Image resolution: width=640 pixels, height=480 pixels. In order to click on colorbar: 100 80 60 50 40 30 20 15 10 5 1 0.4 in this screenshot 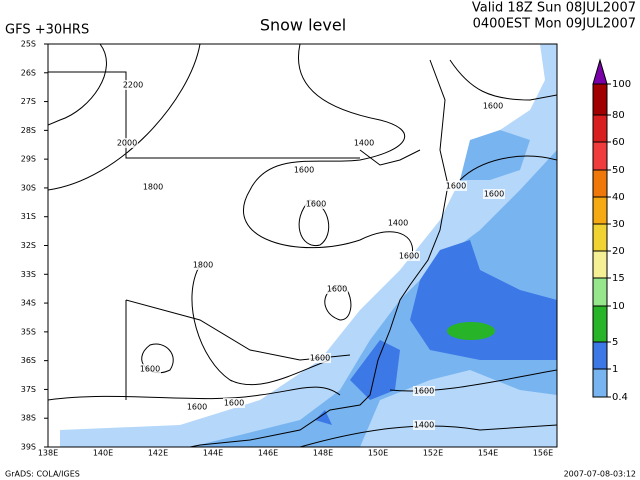, I will do `click(611, 230)`.